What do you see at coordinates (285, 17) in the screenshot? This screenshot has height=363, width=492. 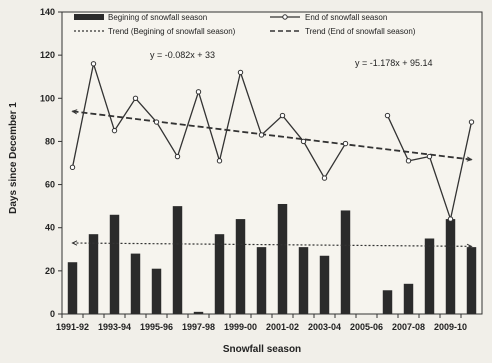 I see `legend-line-marker` at bounding box center [285, 17].